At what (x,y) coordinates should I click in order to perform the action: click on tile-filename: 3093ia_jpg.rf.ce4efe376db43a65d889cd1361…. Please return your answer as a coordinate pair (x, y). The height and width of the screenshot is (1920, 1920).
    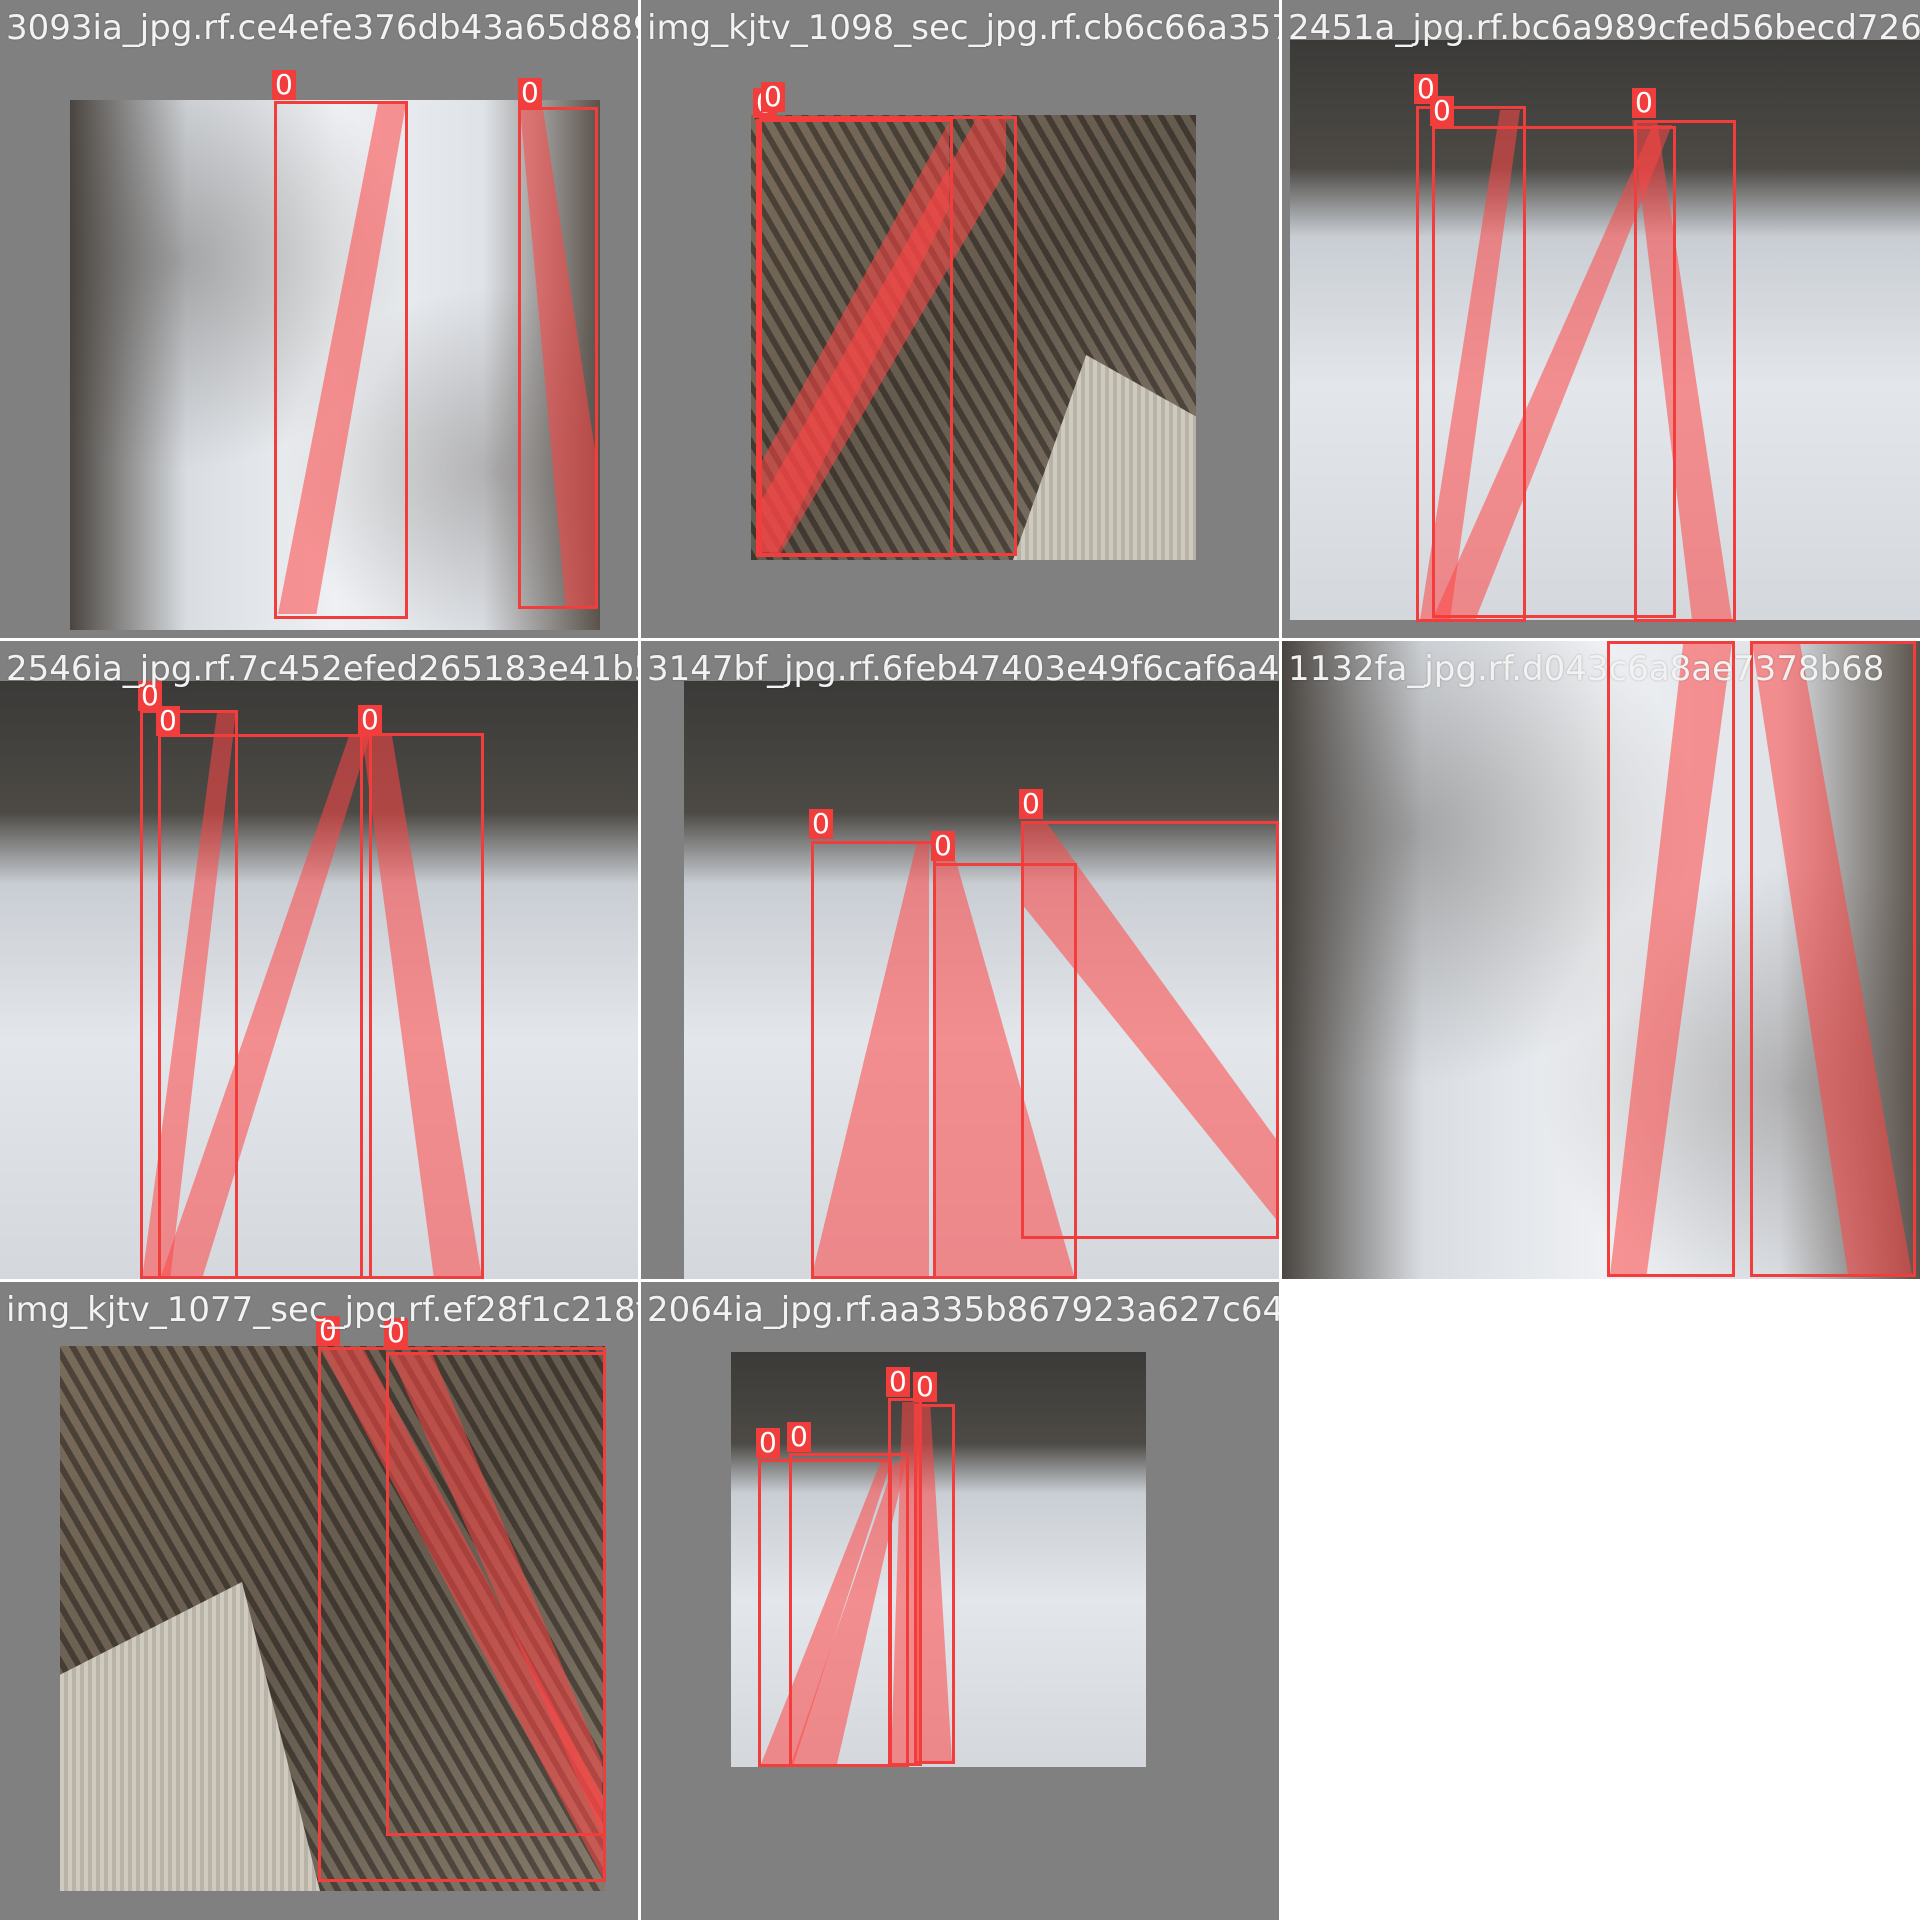
    Looking at the image, I should click on (322, 28).